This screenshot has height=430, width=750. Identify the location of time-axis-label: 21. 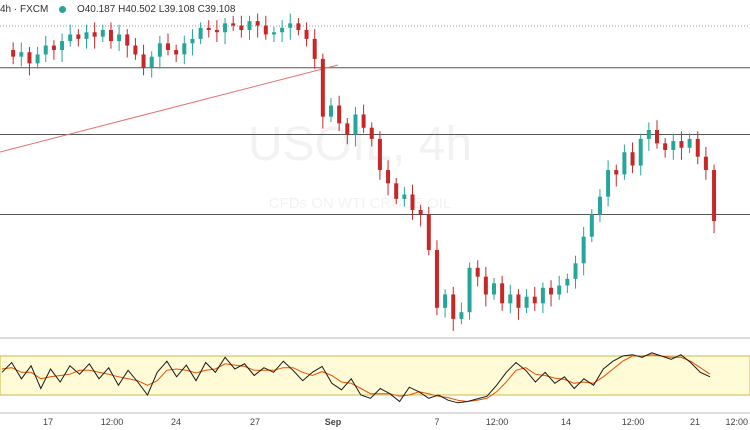
(695, 422).